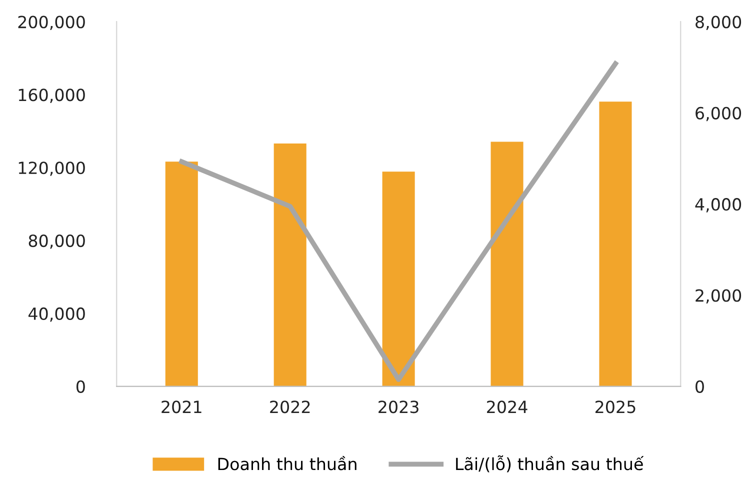 This screenshot has width=752, height=483. What do you see at coordinates (290, 407) in the screenshot?
I see `x-tick-label: 2022` at bounding box center [290, 407].